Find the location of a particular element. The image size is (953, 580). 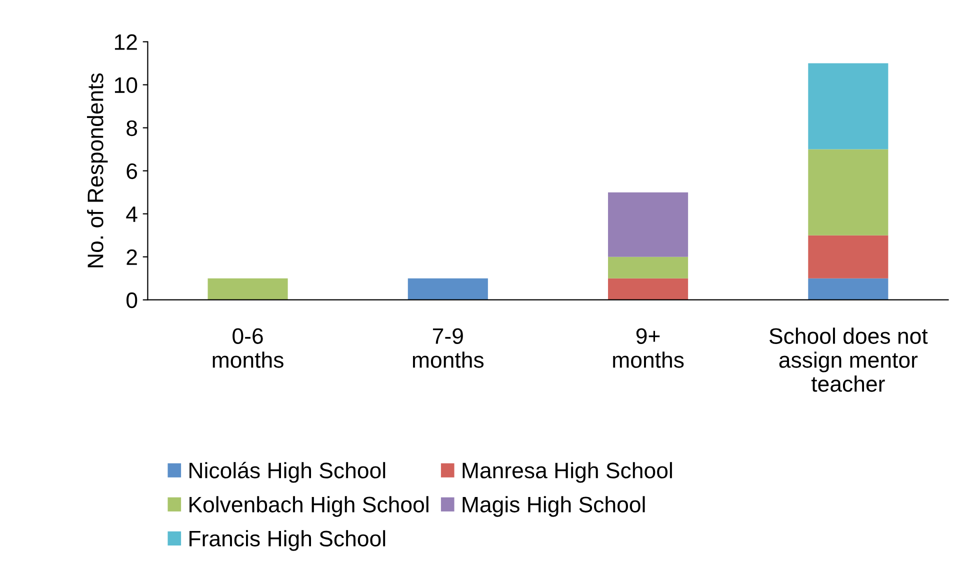

x-tick-label: 0-6 months is located at coordinates (248, 348).